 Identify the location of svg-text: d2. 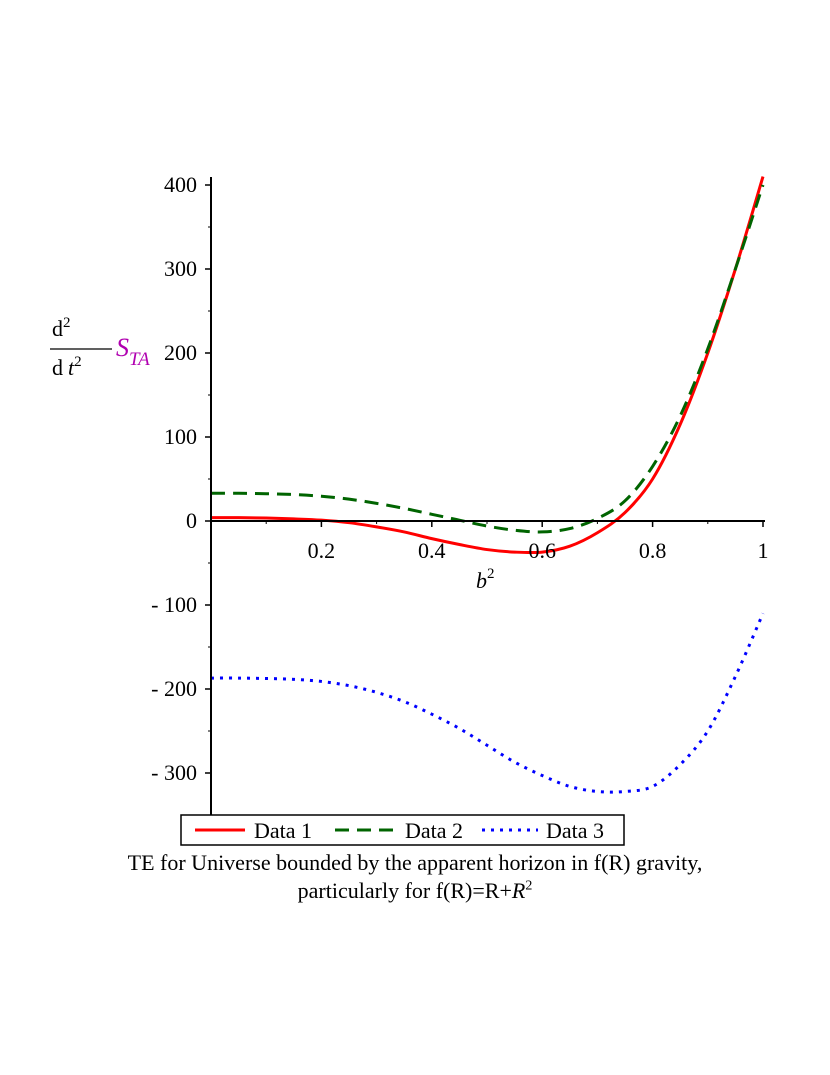
(61, 328).